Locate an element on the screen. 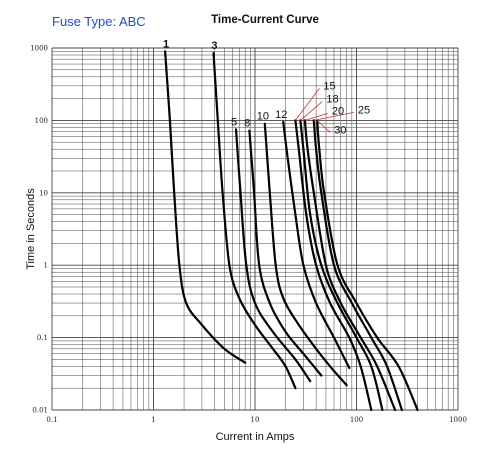 Image resolution: width=500 pixels, height=450 pixels. y-tick-label: 0.01 is located at coordinates (40, 411).